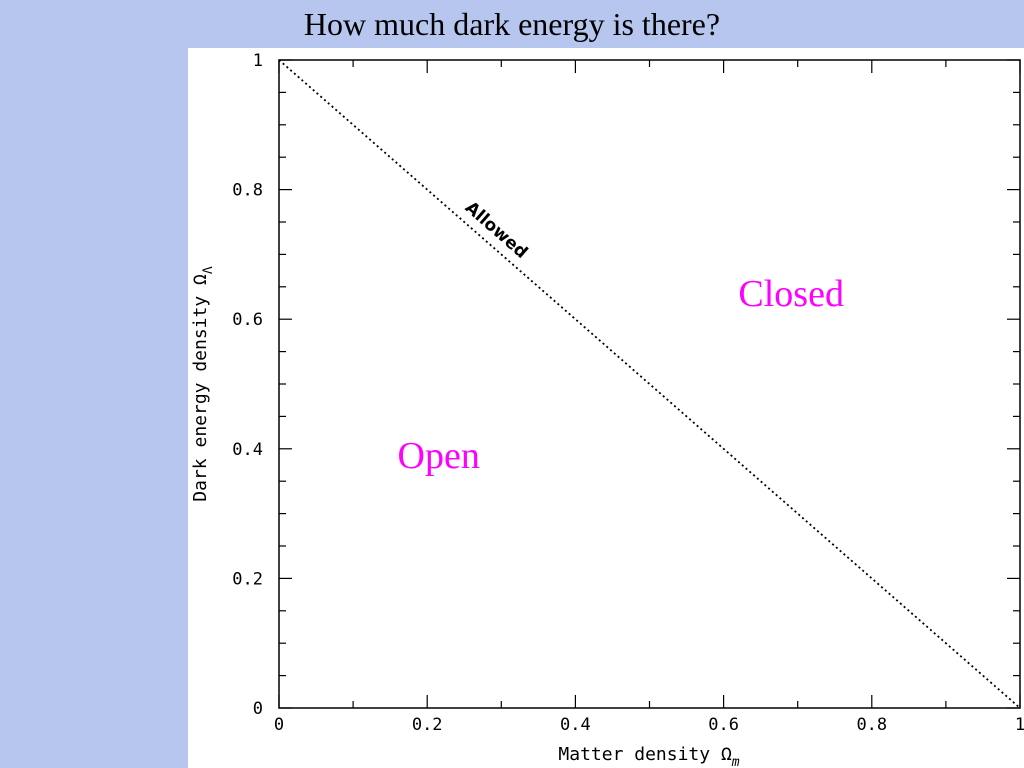  I want to click on y-tick-label: 0.4, so click(247, 450).